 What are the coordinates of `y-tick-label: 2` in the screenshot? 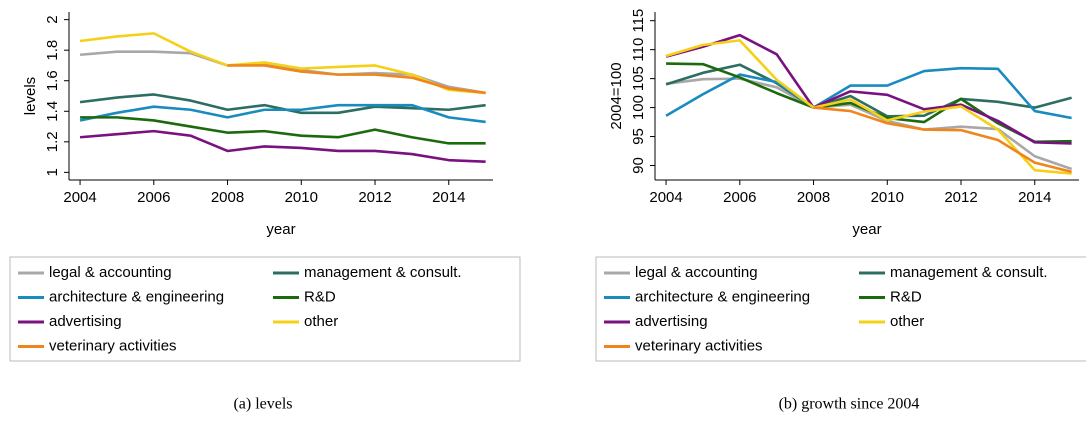 It's located at (52, 19).